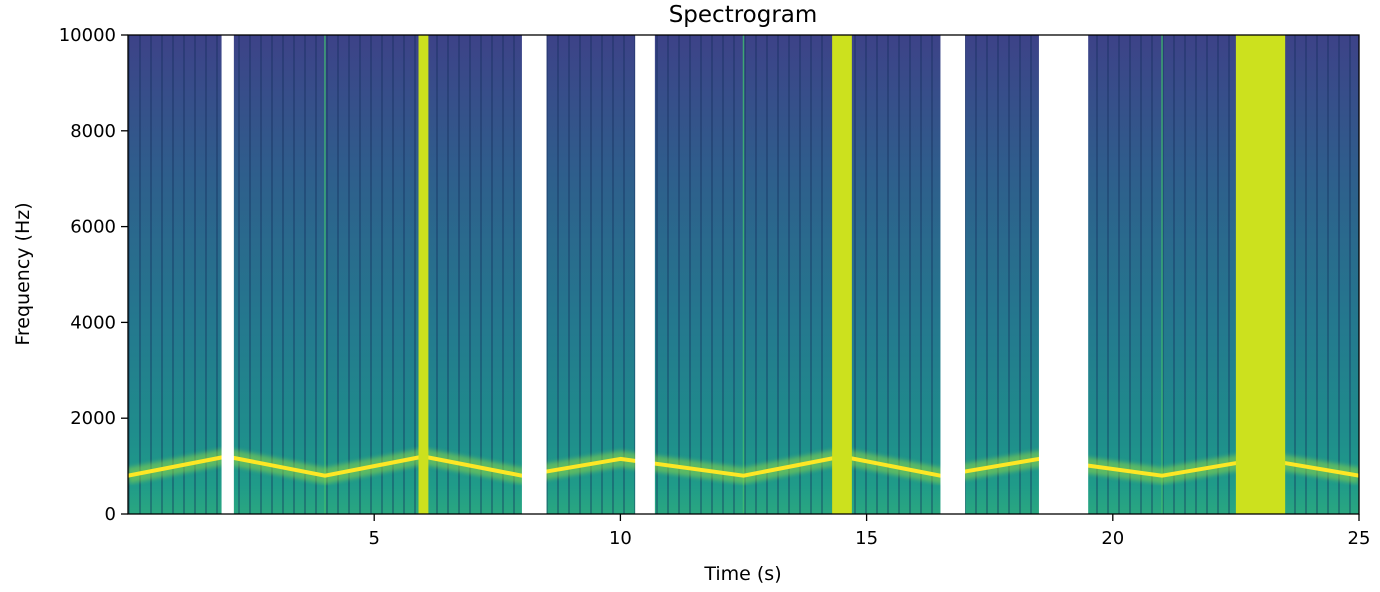  I want to click on y-tick-label: 10000, so click(87, 35).